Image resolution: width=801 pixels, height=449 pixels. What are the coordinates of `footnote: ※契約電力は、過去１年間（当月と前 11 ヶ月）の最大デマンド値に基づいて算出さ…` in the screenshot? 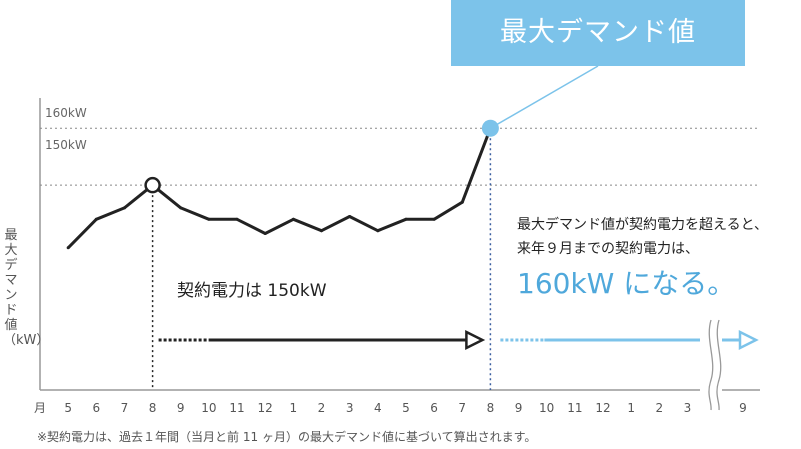 It's located at (287, 437).